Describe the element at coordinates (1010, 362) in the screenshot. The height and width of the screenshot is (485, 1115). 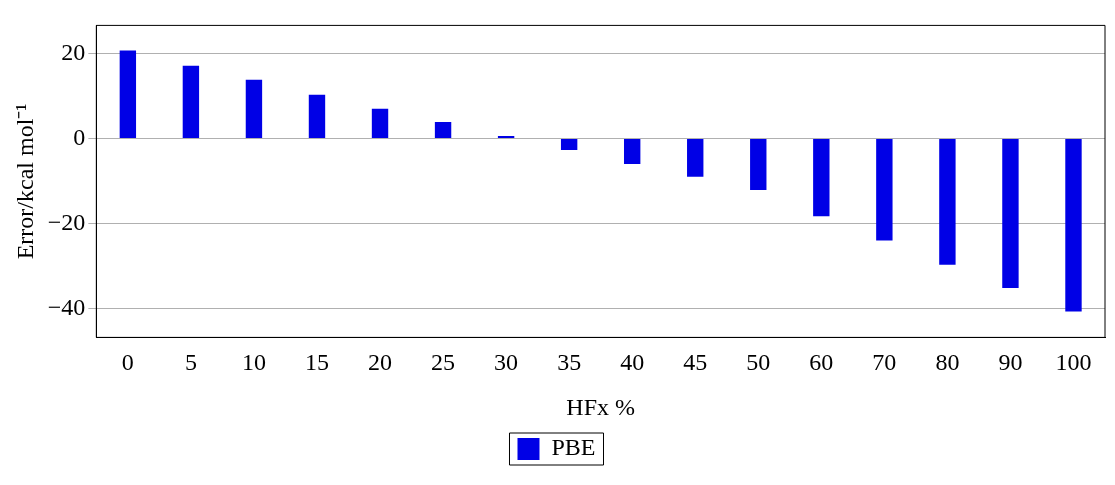
I see `x-tick-label: 90` at that location.